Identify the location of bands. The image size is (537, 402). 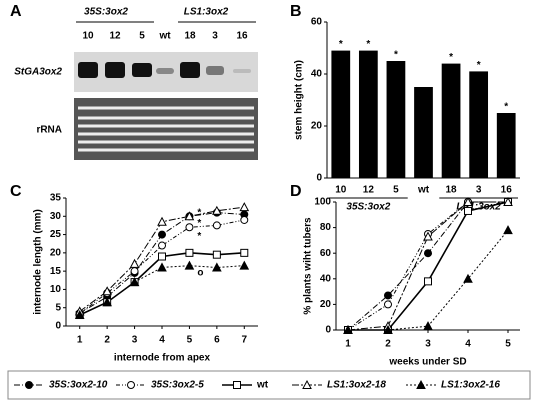
(164, 70).